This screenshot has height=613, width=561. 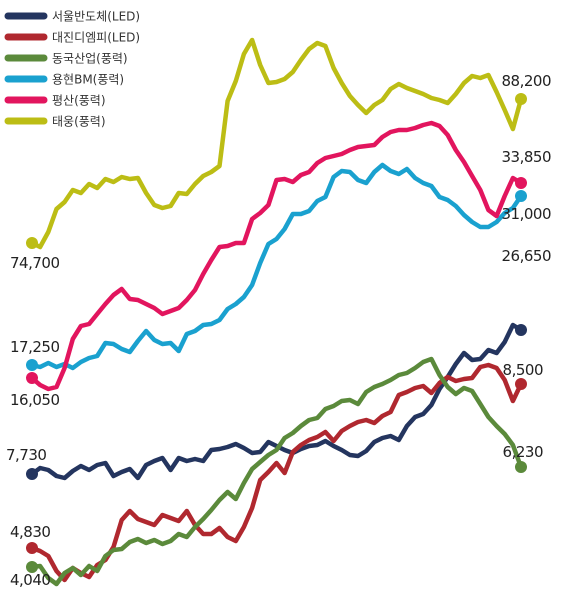 What do you see at coordinates (79, 122) in the screenshot?
I see `legend-label-5: 태웅(풍력)` at bounding box center [79, 122].